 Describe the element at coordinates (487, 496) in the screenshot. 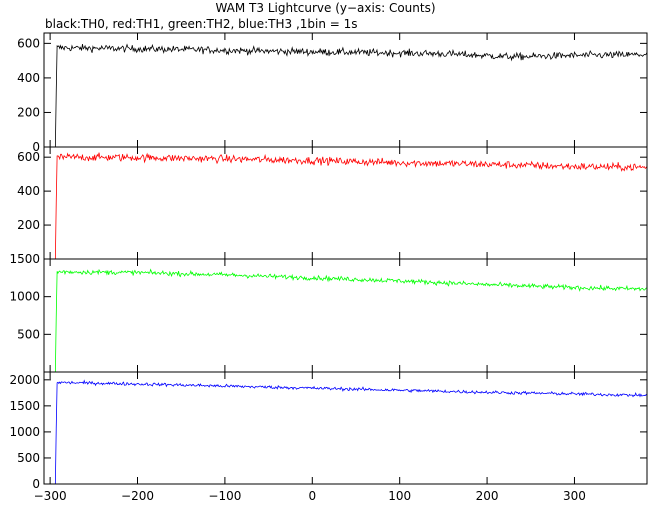

I see `x-tick-label: 200` at that location.